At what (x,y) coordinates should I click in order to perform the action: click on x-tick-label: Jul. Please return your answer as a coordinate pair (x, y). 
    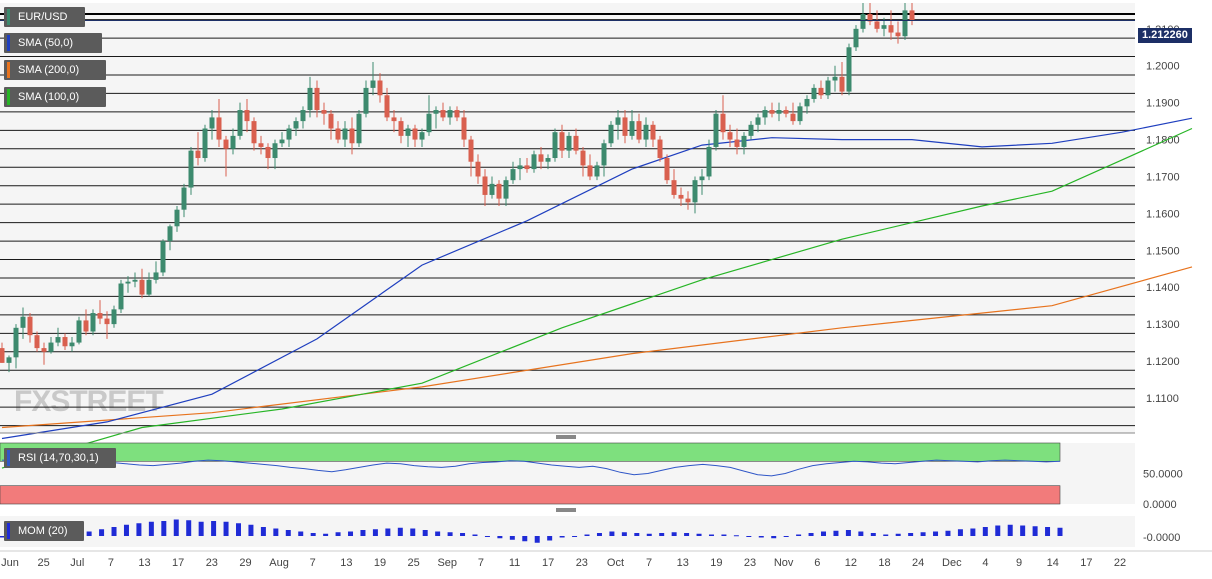
    Looking at the image, I should click on (77, 563).